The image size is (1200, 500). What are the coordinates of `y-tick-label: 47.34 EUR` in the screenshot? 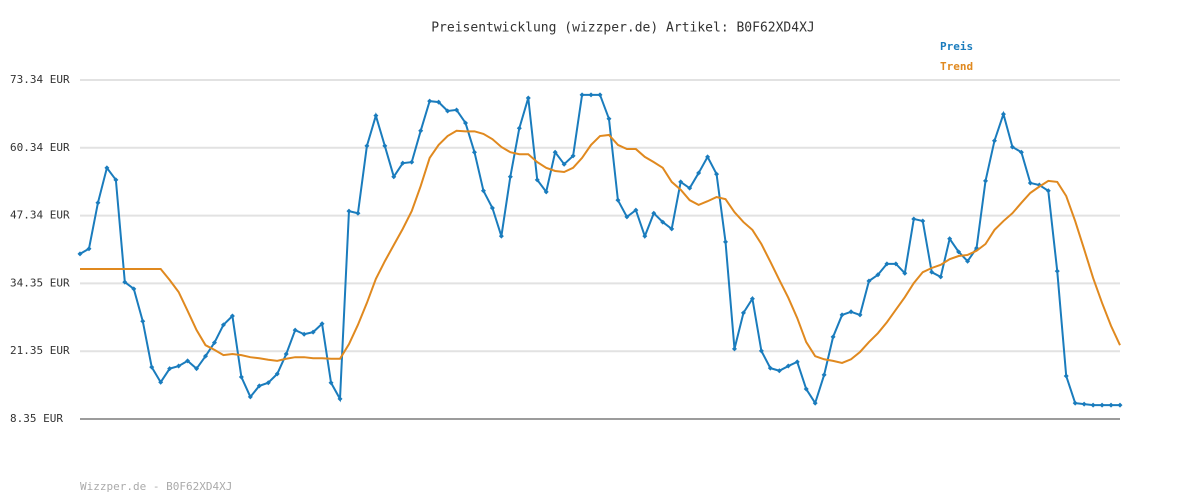 It's located at (40, 215).